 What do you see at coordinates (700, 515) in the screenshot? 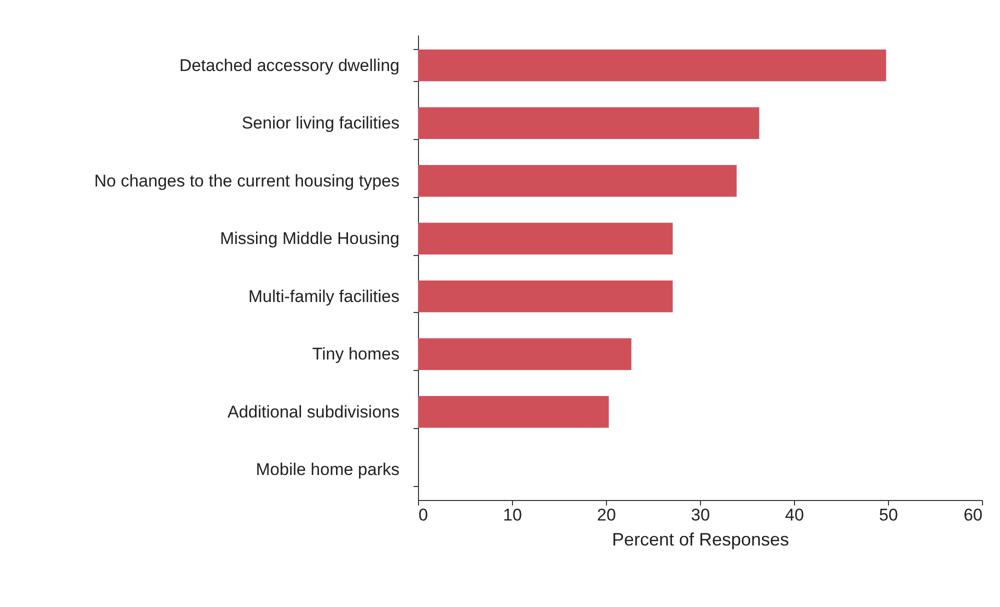
I see `x-tick-label: 30` at bounding box center [700, 515].